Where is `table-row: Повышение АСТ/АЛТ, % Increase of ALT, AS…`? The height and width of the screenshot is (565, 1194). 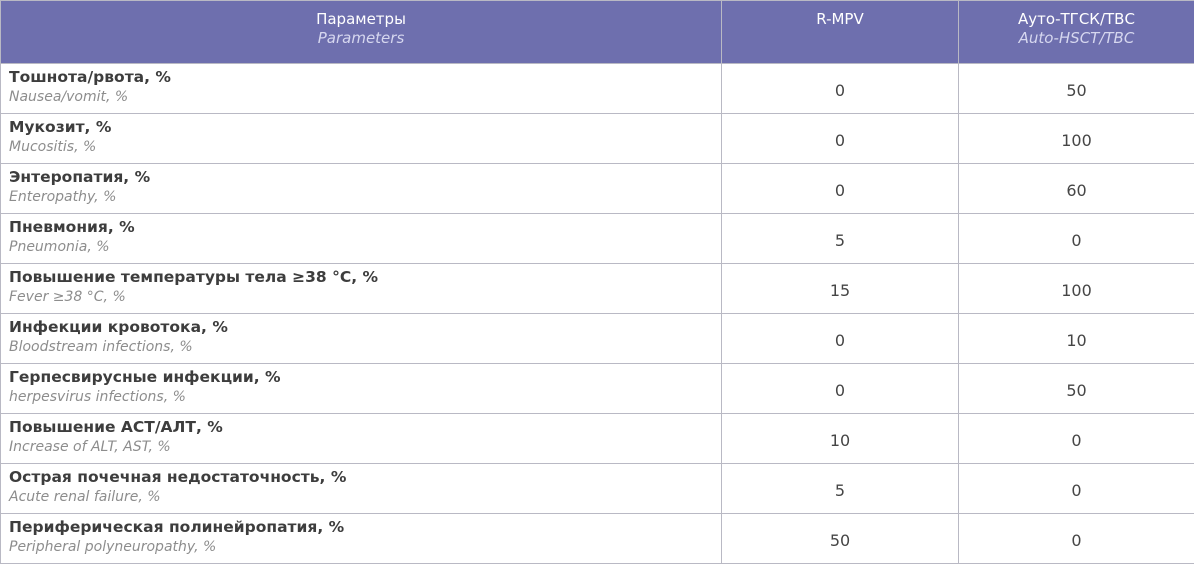 table-row: Повышение АСТ/АЛТ, % Increase of ALT, AS… is located at coordinates (597, 438).